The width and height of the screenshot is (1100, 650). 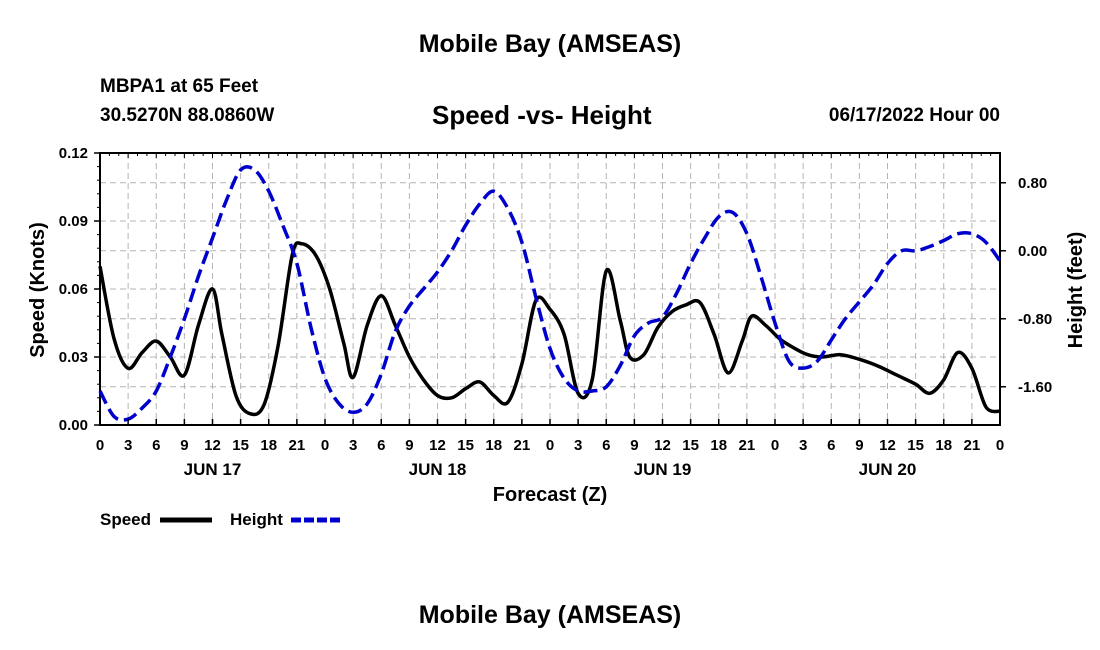 What do you see at coordinates (1032, 251) in the screenshot?
I see `y-right-tick-label: 0.00` at bounding box center [1032, 251].